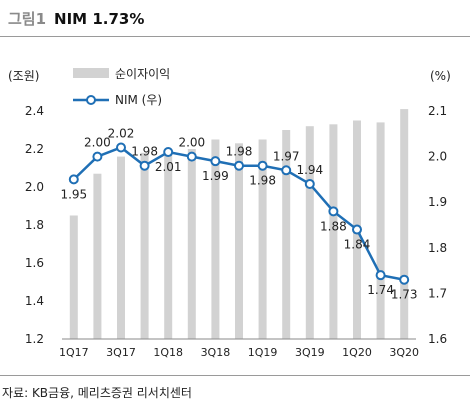 The width and height of the screenshot is (470, 413). What do you see at coordinates (121, 133) in the screenshot?
I see `nim-data-label: 2.02` at bounding box center [121, 133].